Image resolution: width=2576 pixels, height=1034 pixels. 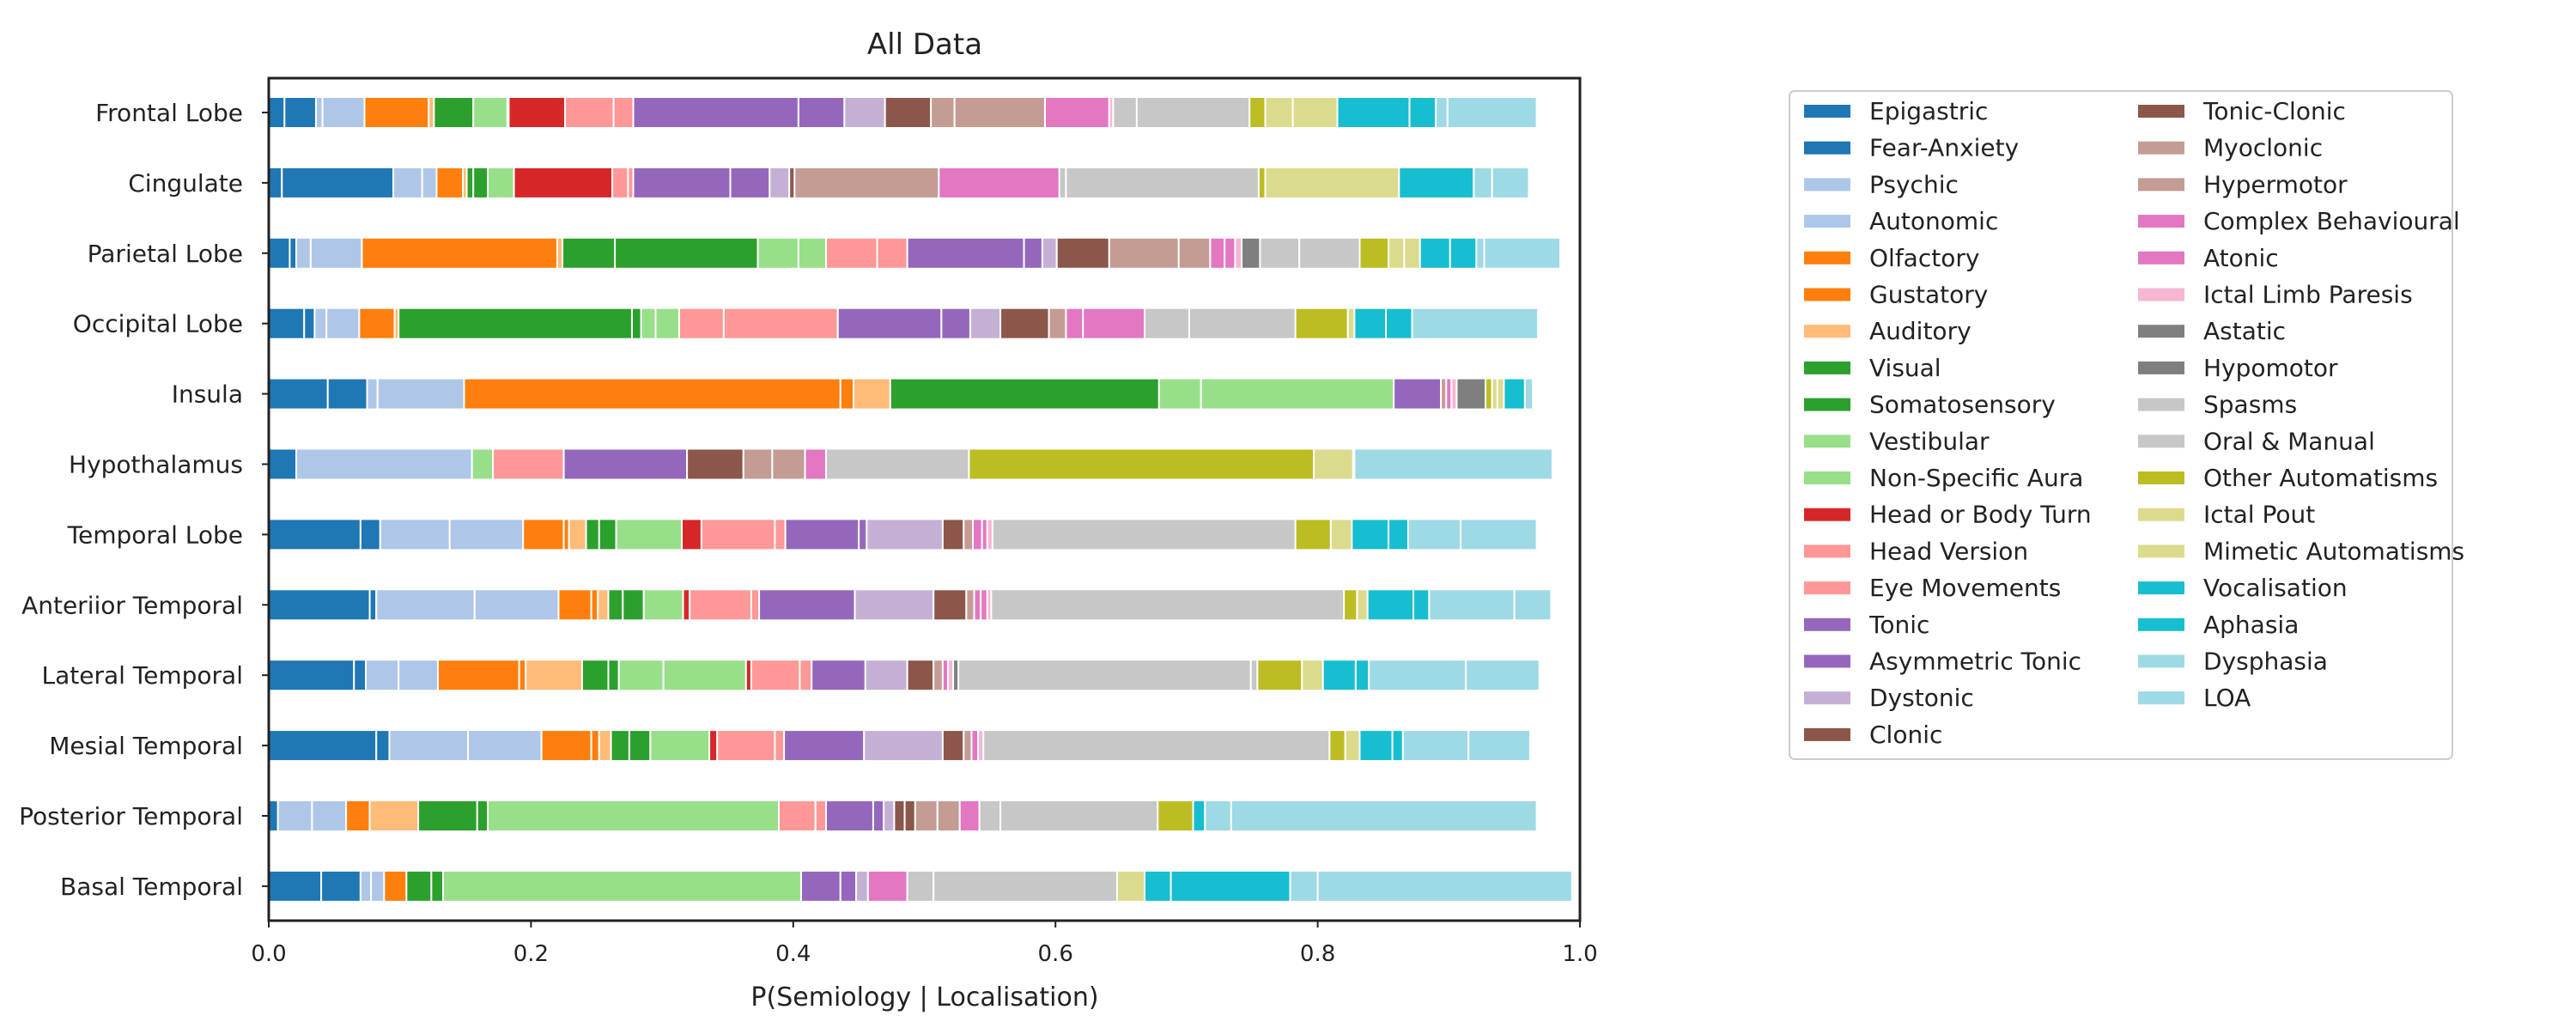 What do you see at coordinates (975, 746) in the screenshot?
I see `bar-segment-mesial-temporal-complex-behavioural` at bounding box center [975, 746].